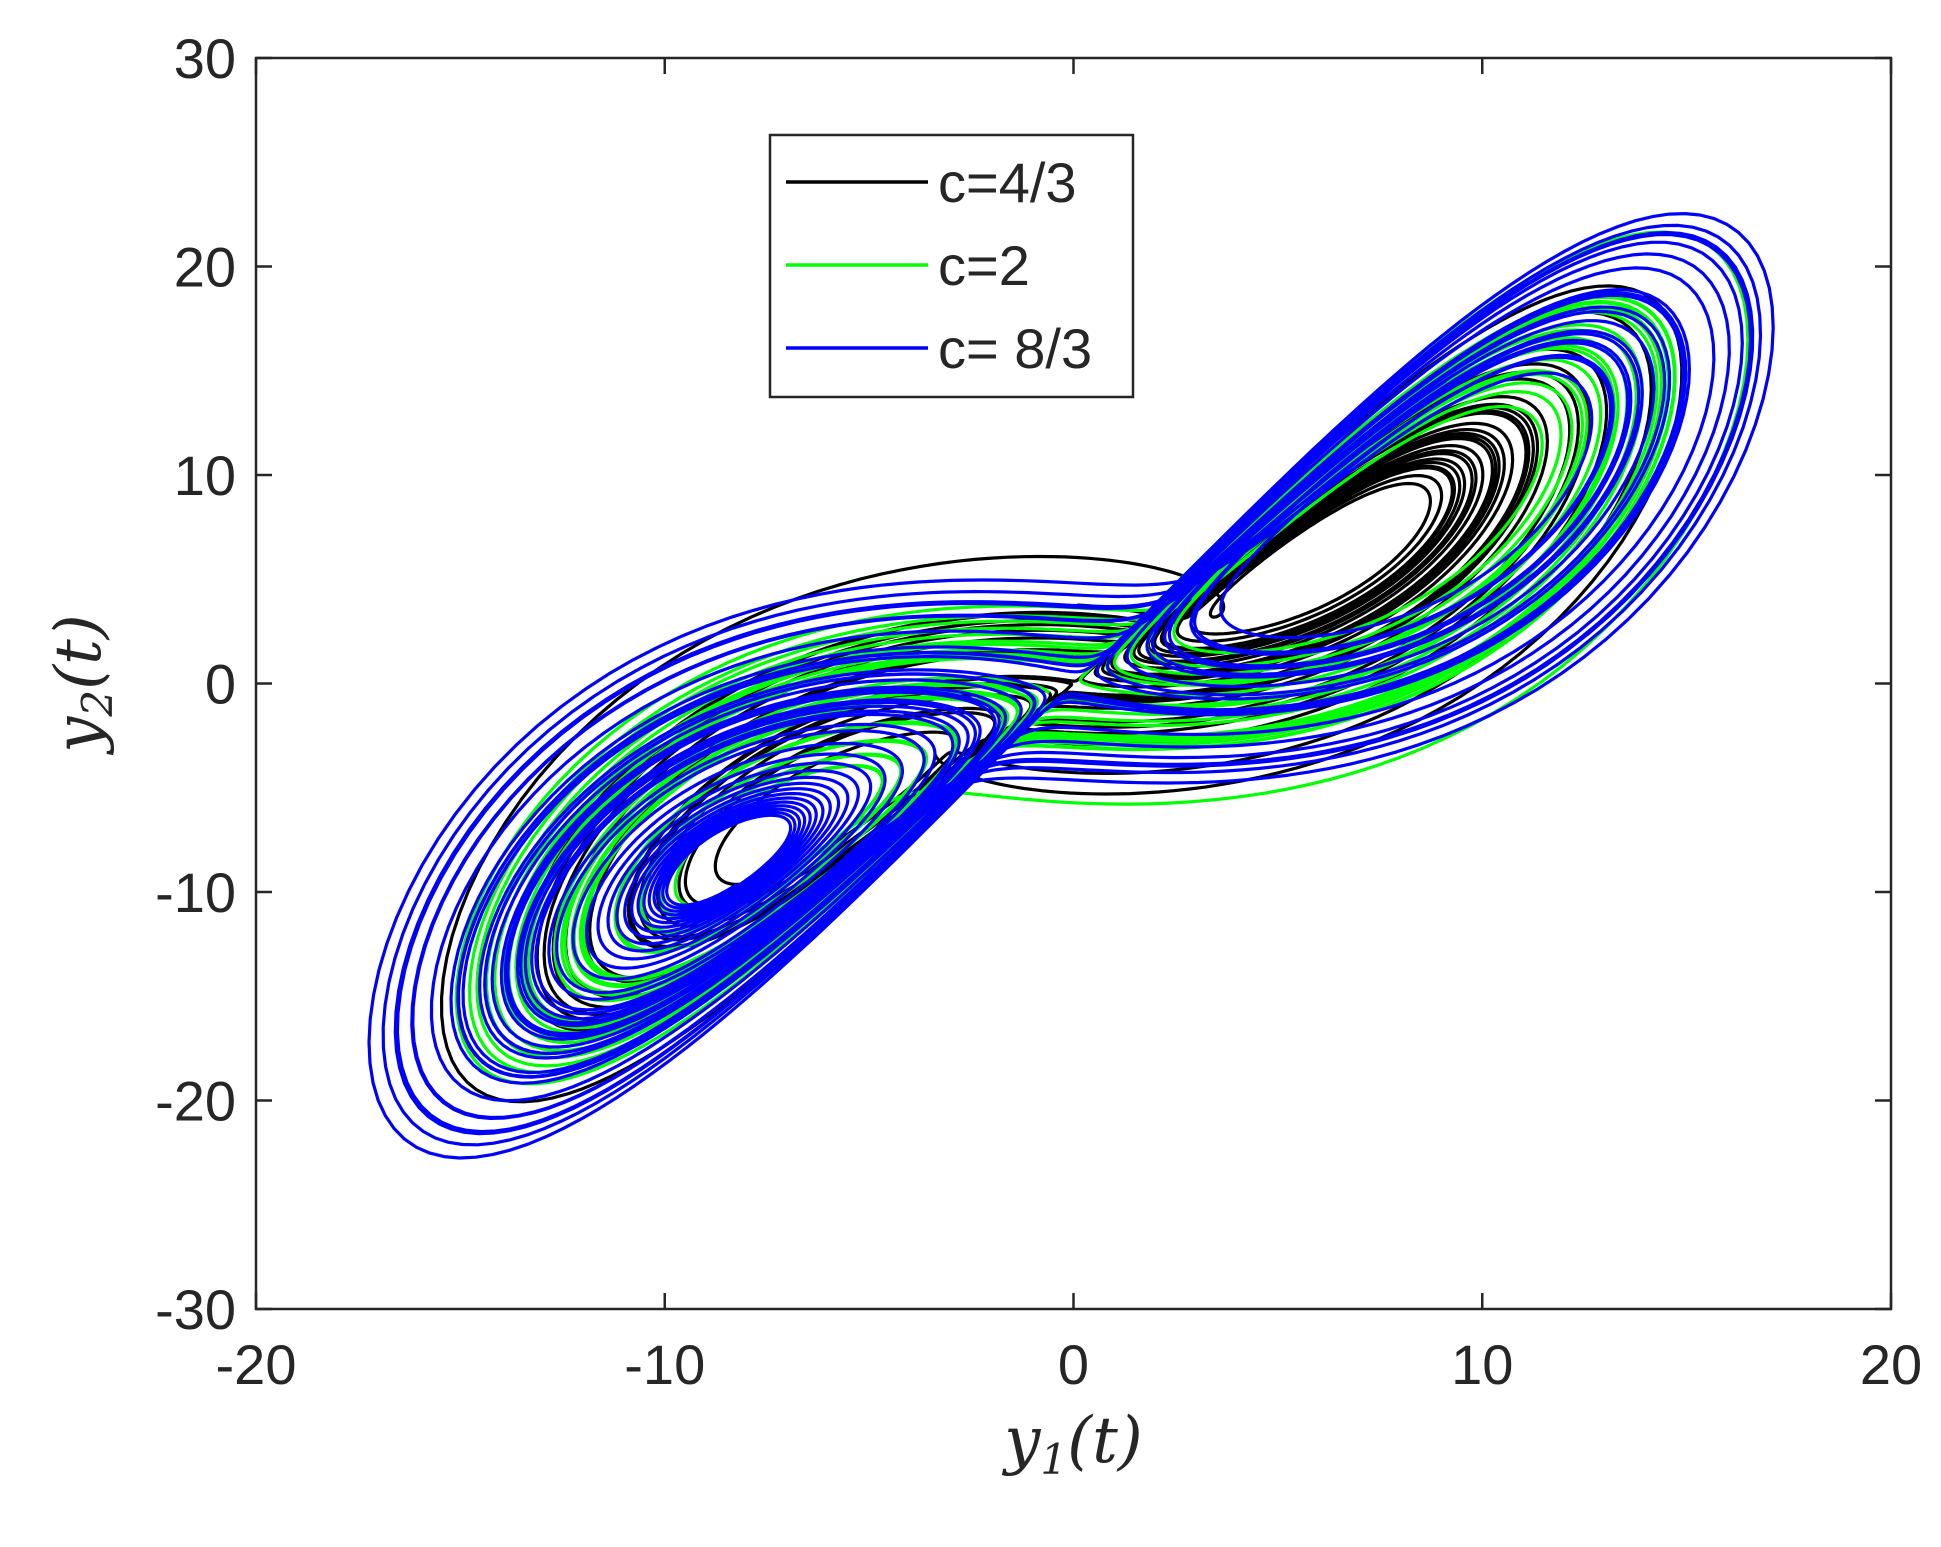 The height and width of the screenshot is (1547, 1941). I want to click on legend-label-2: c=2, so click(984, 265).